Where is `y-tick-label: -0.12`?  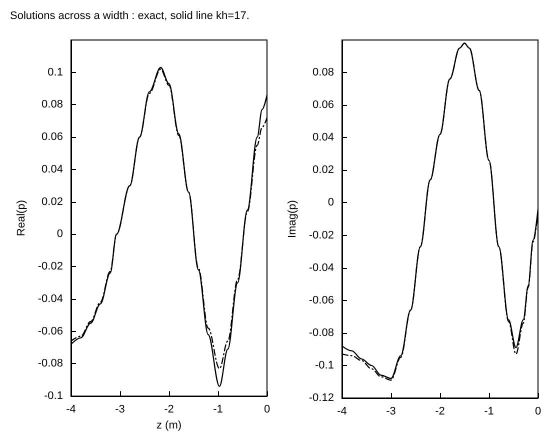 y-tick-label: -0.12 is located at coordinates (321, 398).